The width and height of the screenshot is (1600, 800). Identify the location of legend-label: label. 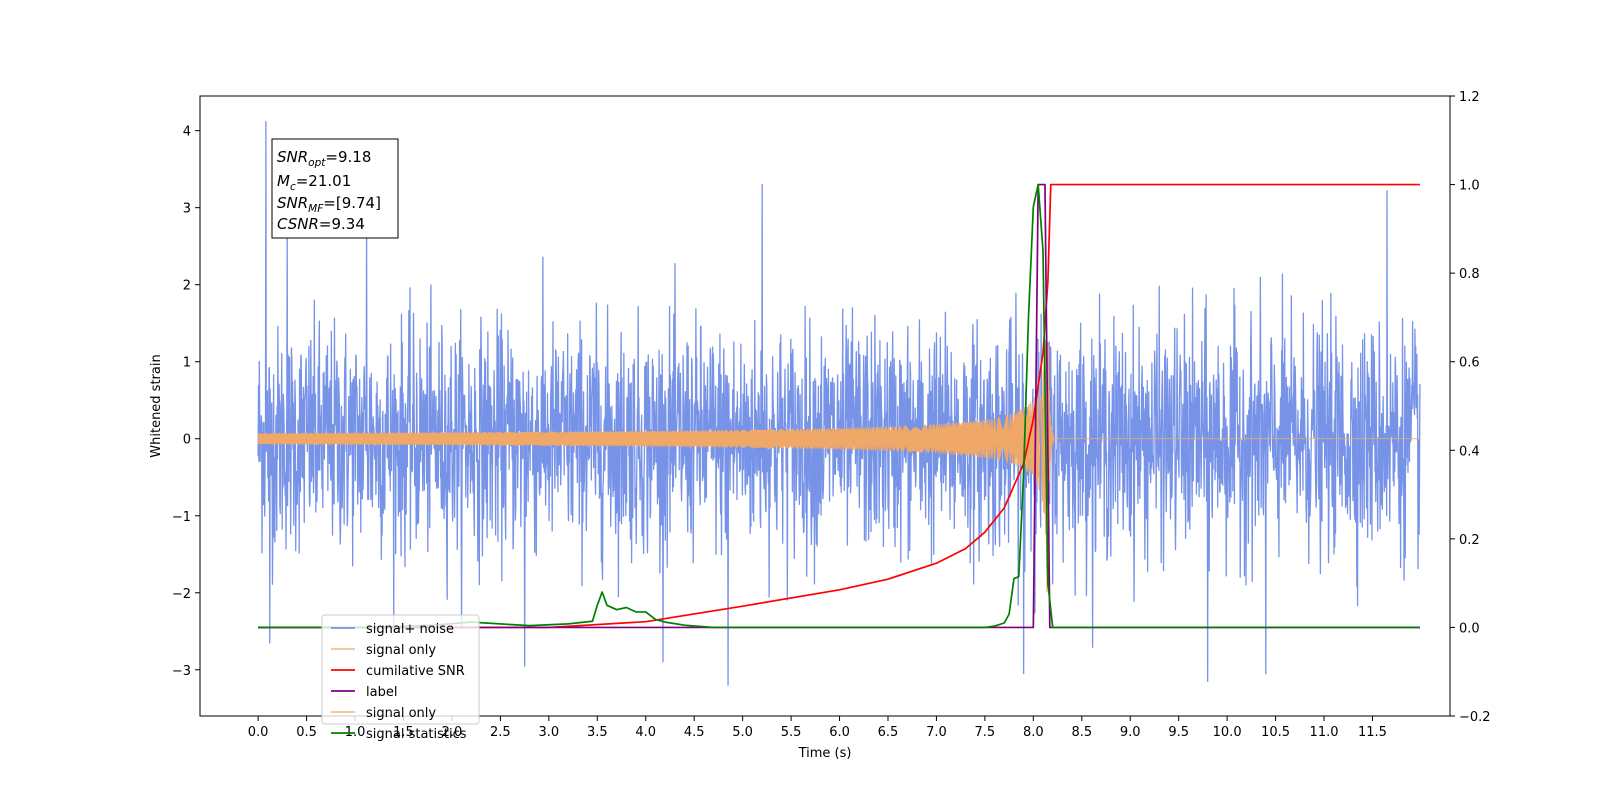
(381, 692).